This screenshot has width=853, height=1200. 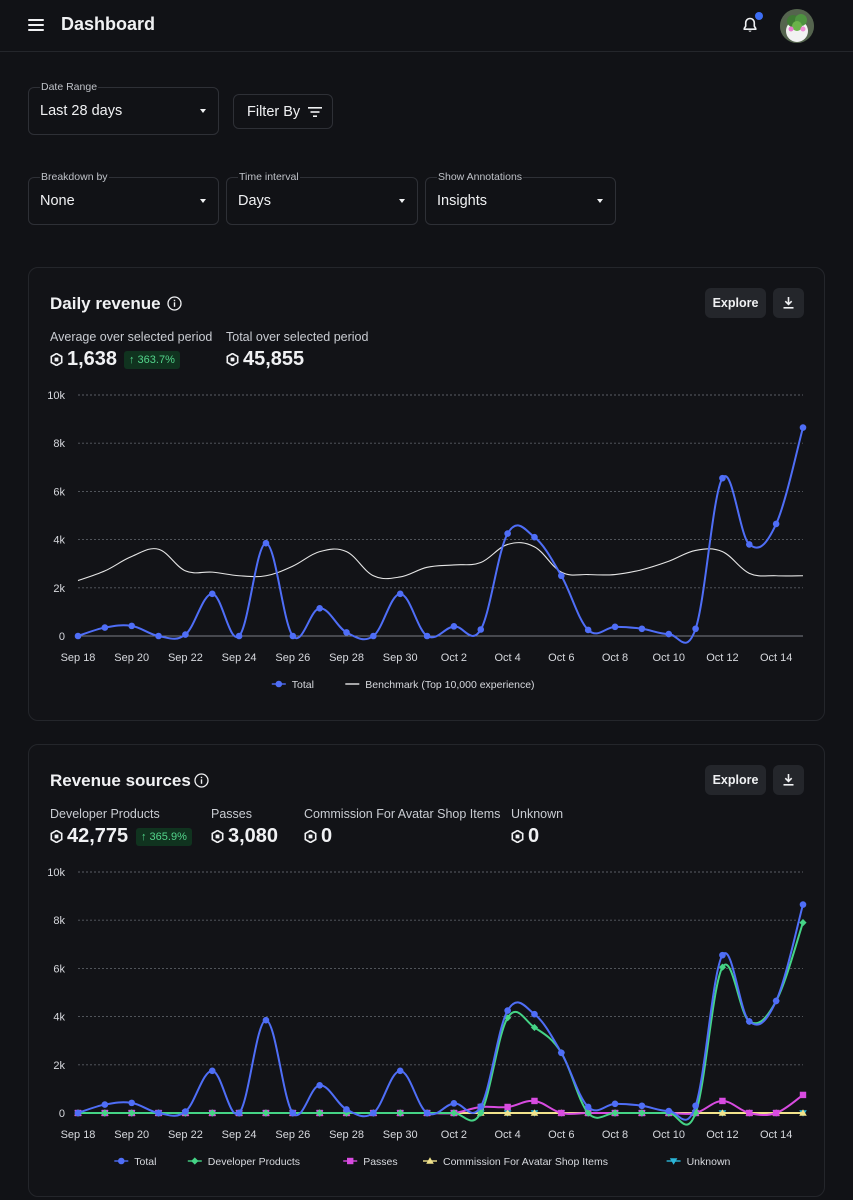 What do you see at coordinates (152, 360) in the screenshot?
I see `average-change-badge: ↑ 363.7%` at bounding box center [152, 360].